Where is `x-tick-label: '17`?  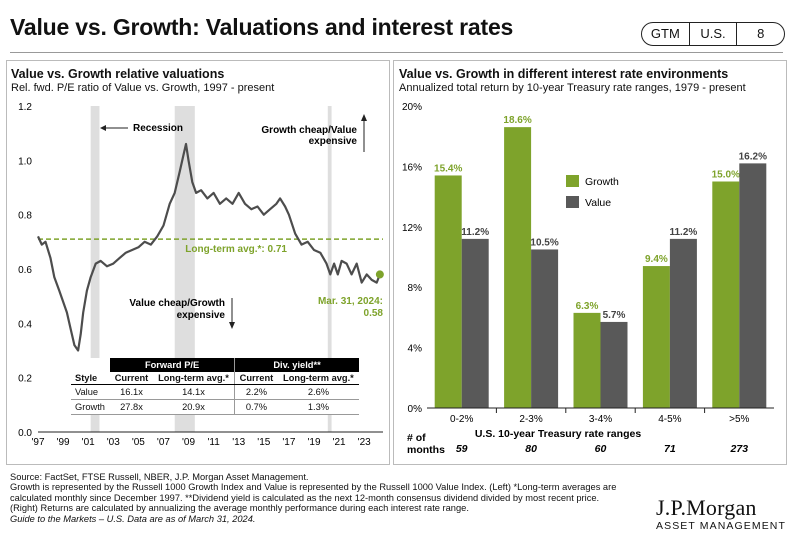
x-tick-label: '17 is located at coordinates (288, 442).